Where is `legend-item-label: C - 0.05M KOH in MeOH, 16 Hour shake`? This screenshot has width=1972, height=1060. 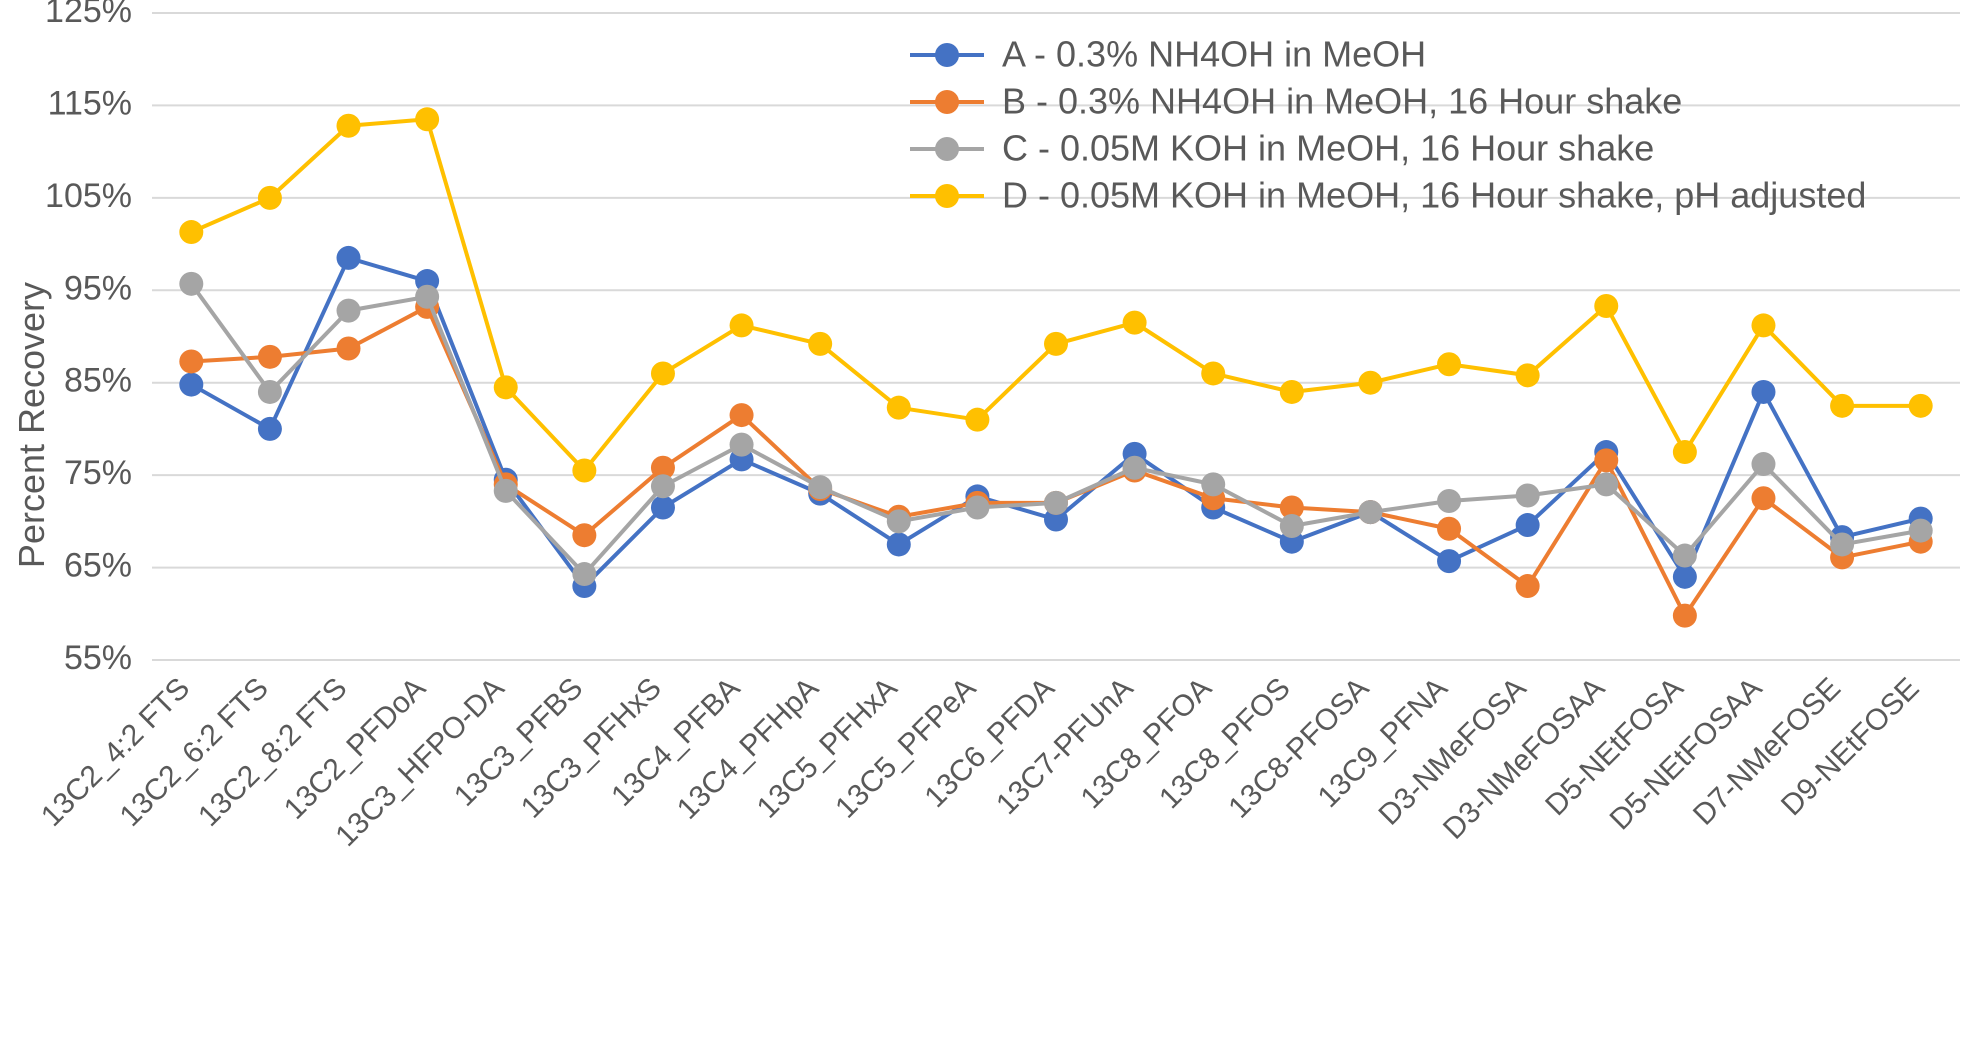
legend-item-label: C - 0.05M KOH in MeOH, 16 Hour shake is located at coordinates (1328, 148).